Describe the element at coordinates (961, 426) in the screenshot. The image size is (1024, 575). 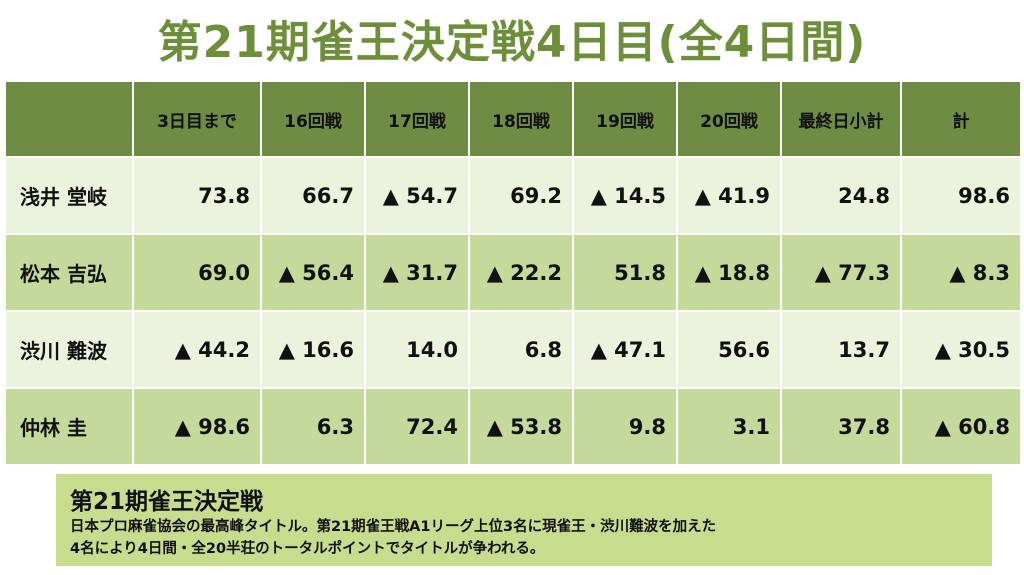
I see `score-cell: ▲ 60.8` at that location.